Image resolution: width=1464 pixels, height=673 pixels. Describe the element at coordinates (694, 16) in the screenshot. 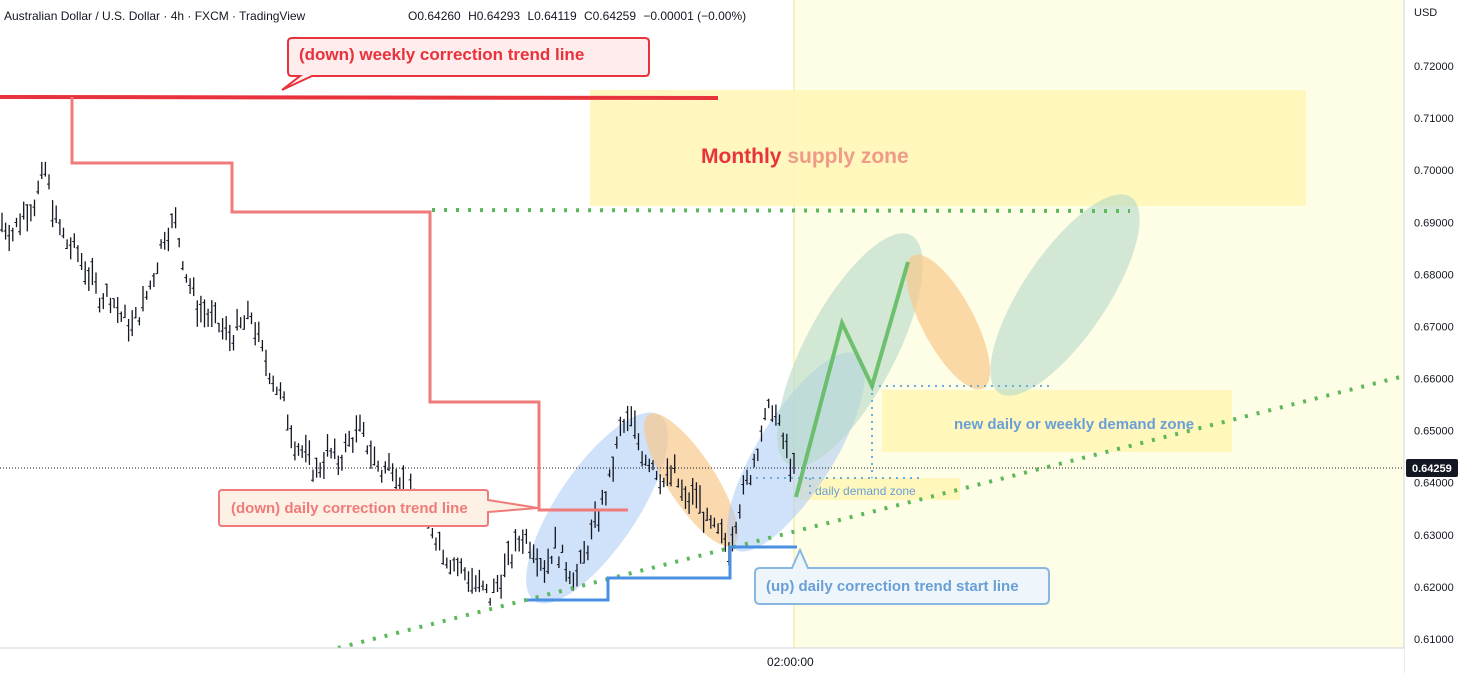

I see `ohlc-change: −0.00001 (−0.00%)` at that location.